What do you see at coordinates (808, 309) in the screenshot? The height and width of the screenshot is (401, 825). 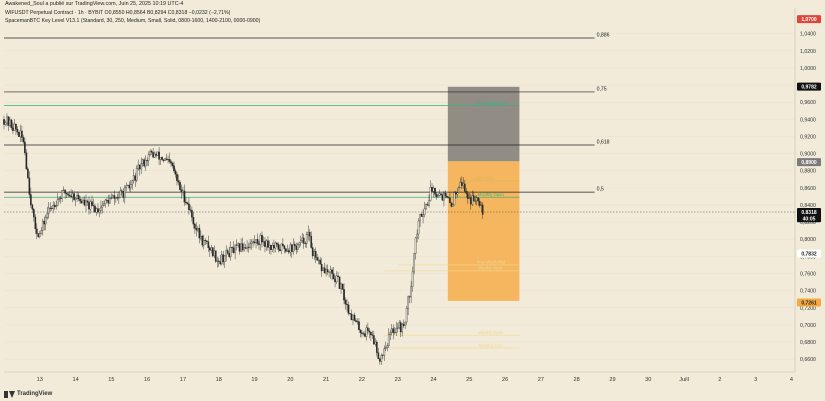 I see `y-tick-label: 0,7200` at bounding box center [808, 309].